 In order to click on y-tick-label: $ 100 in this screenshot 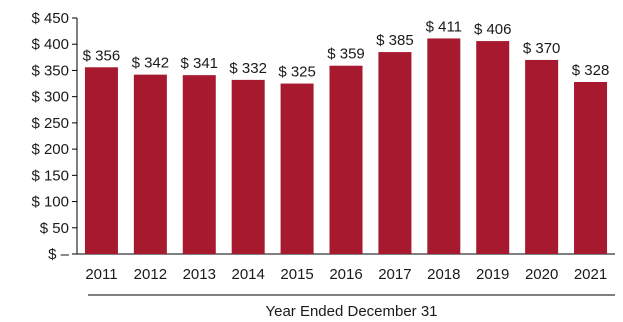, I will do `click(50, 202)`.